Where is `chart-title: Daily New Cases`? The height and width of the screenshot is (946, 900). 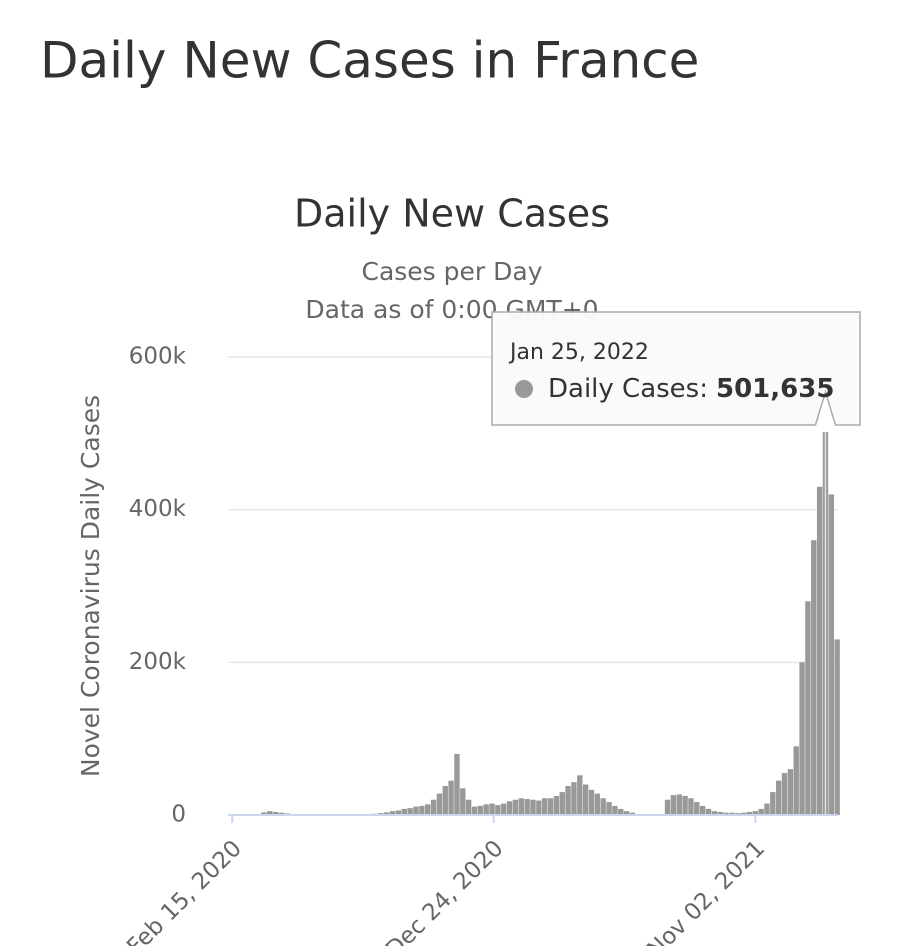
chart-title: Daily New Cases is located at coordinates (452, 214).